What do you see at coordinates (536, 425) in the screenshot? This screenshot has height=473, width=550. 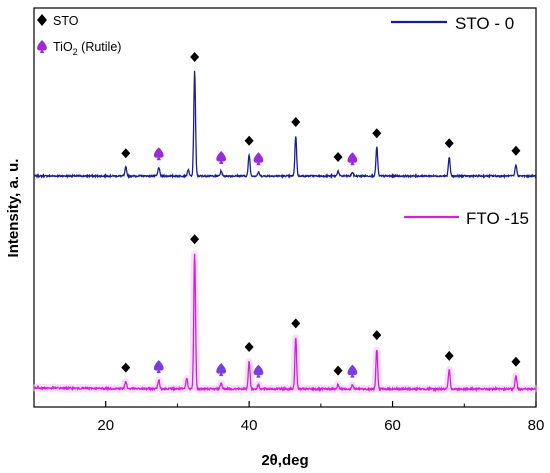 I see `x-tick-label: 80` at bounding box center [536, 425].